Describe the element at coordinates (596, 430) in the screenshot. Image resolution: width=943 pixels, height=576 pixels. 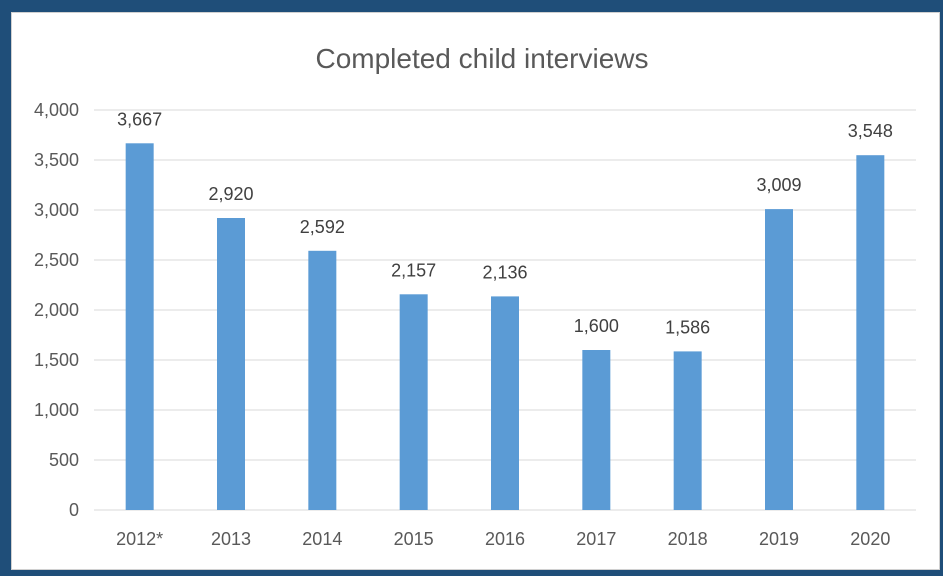
I see `bar-2017` at that location.